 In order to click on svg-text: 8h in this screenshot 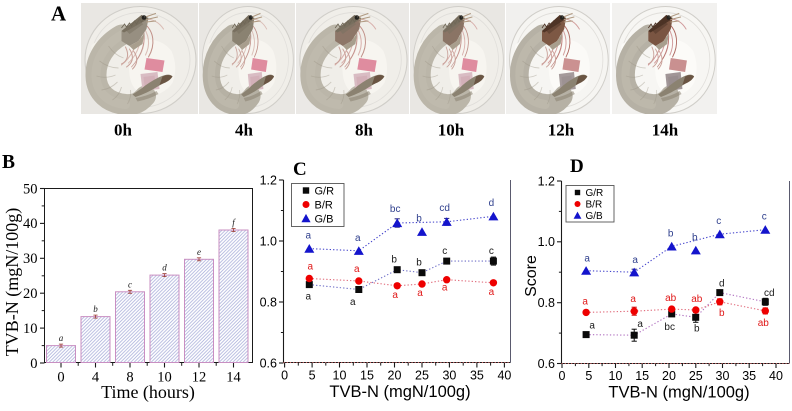, I will do `click(364, 130)`.